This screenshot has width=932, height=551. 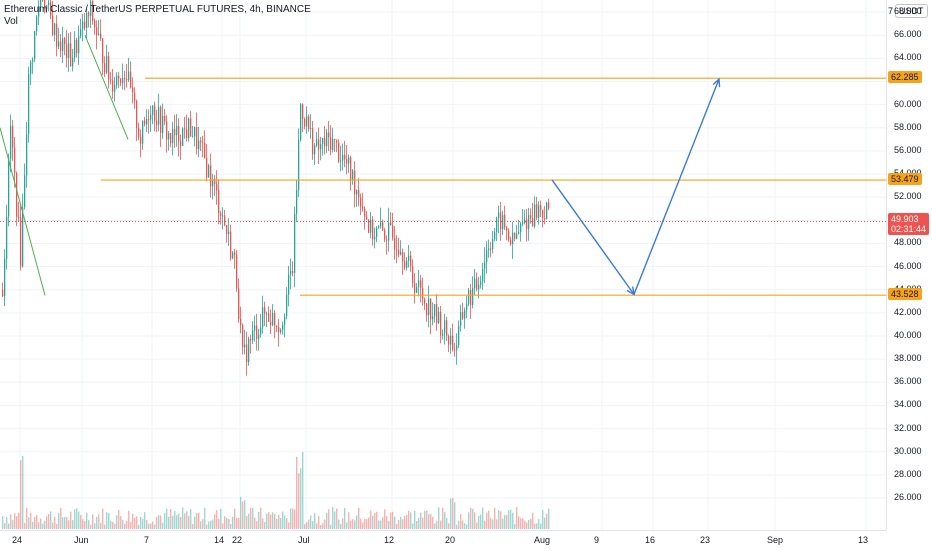 What do you see at coordinates (908, 381) in the screenshot?
I see `price-tick-label: 36.000` at bounding box center [908, 381].